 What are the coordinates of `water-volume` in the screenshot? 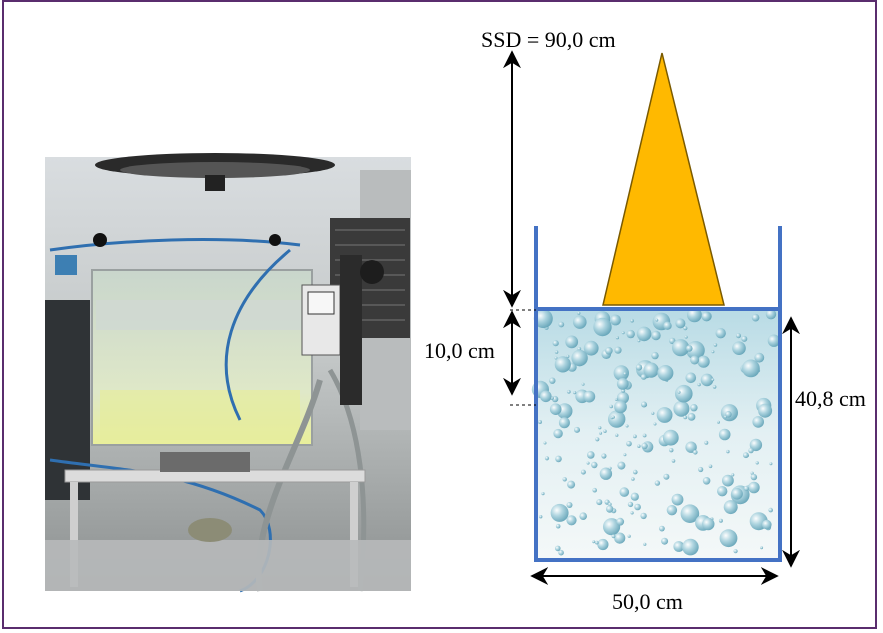 It's located at (656, 432).